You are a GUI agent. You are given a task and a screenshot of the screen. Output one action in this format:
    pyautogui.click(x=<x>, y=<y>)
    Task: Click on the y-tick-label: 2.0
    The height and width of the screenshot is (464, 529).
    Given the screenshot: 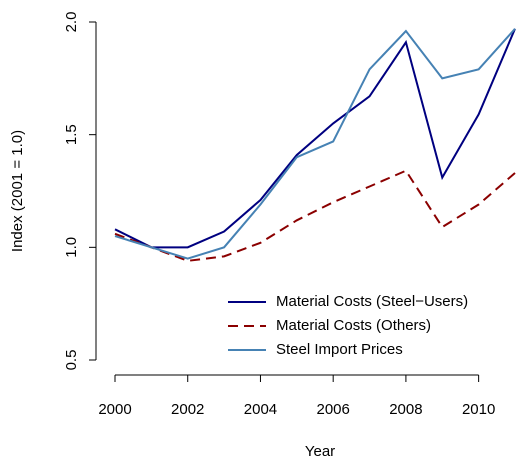 What is the action you would take?
    pyautogui.click(x=71, y=22)
    